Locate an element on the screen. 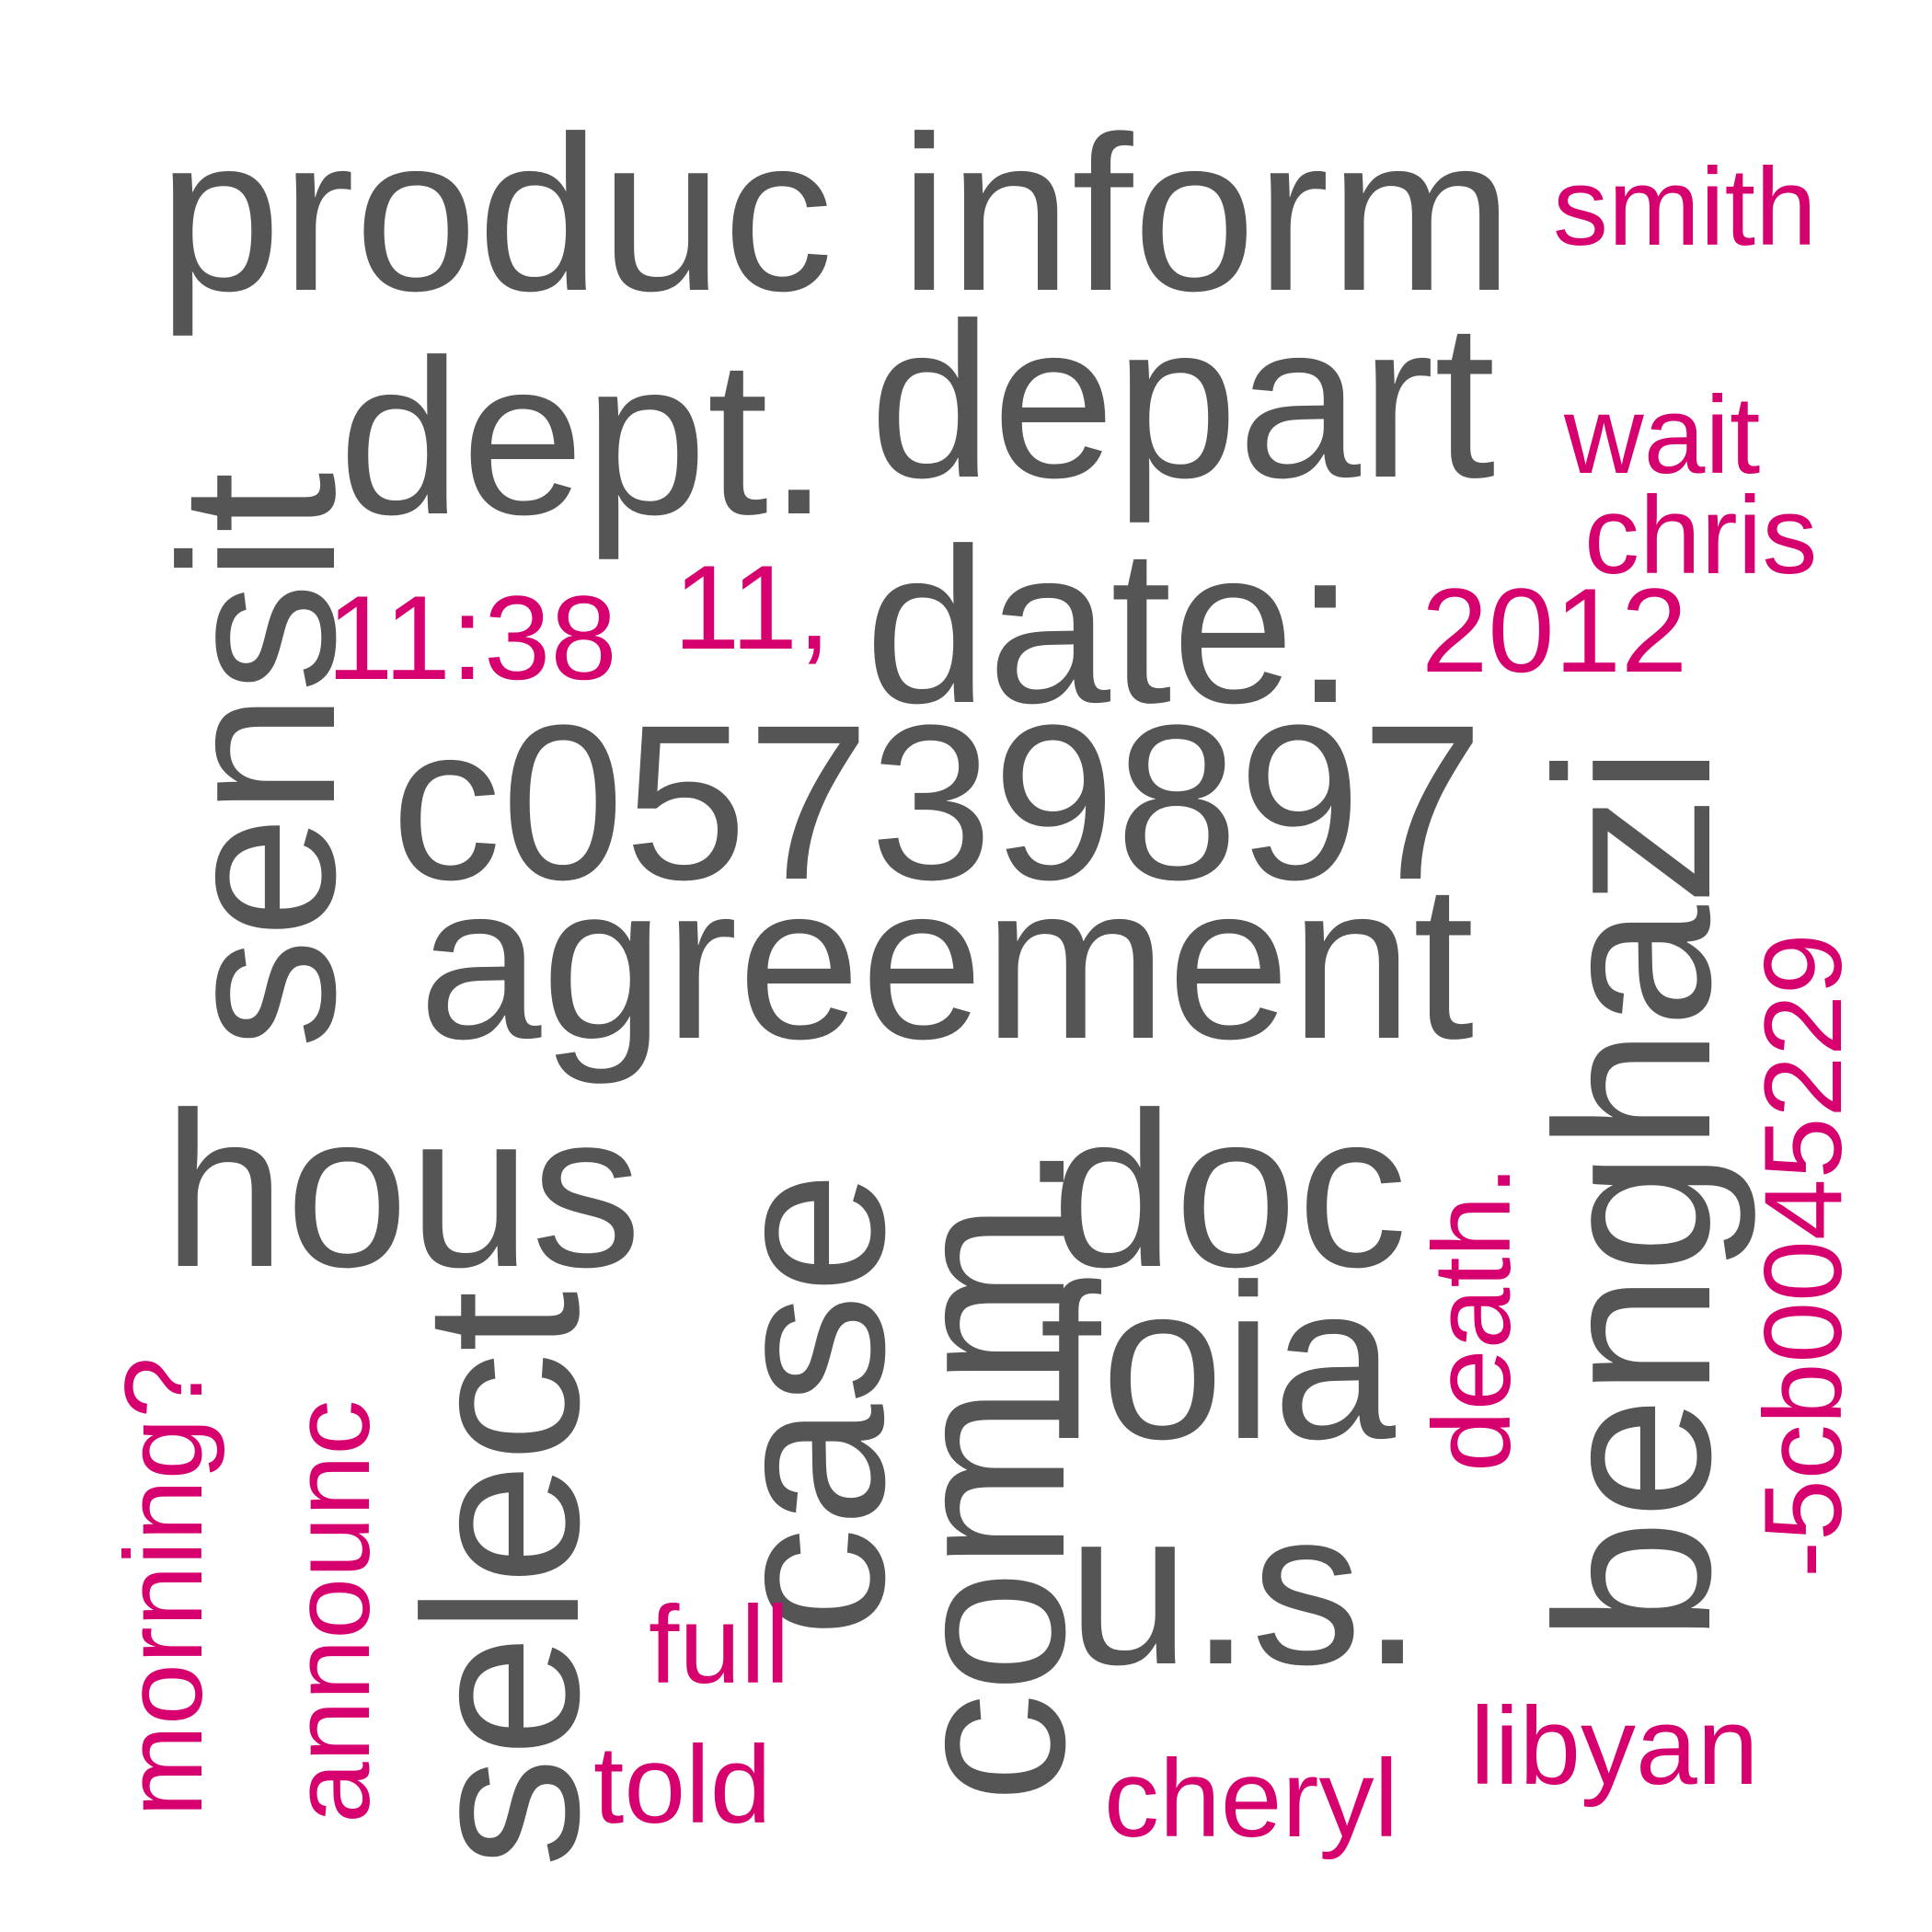 The image size is (1932, 1932). word-dept: dept. is located at coordinates (584, 437).